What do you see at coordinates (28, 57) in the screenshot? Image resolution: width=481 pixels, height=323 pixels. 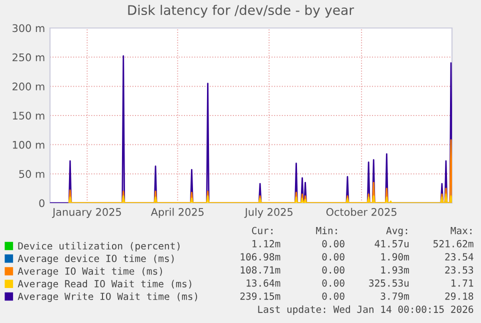 I see `y-tick-label: 250 m` at bounding box center [28, 57].